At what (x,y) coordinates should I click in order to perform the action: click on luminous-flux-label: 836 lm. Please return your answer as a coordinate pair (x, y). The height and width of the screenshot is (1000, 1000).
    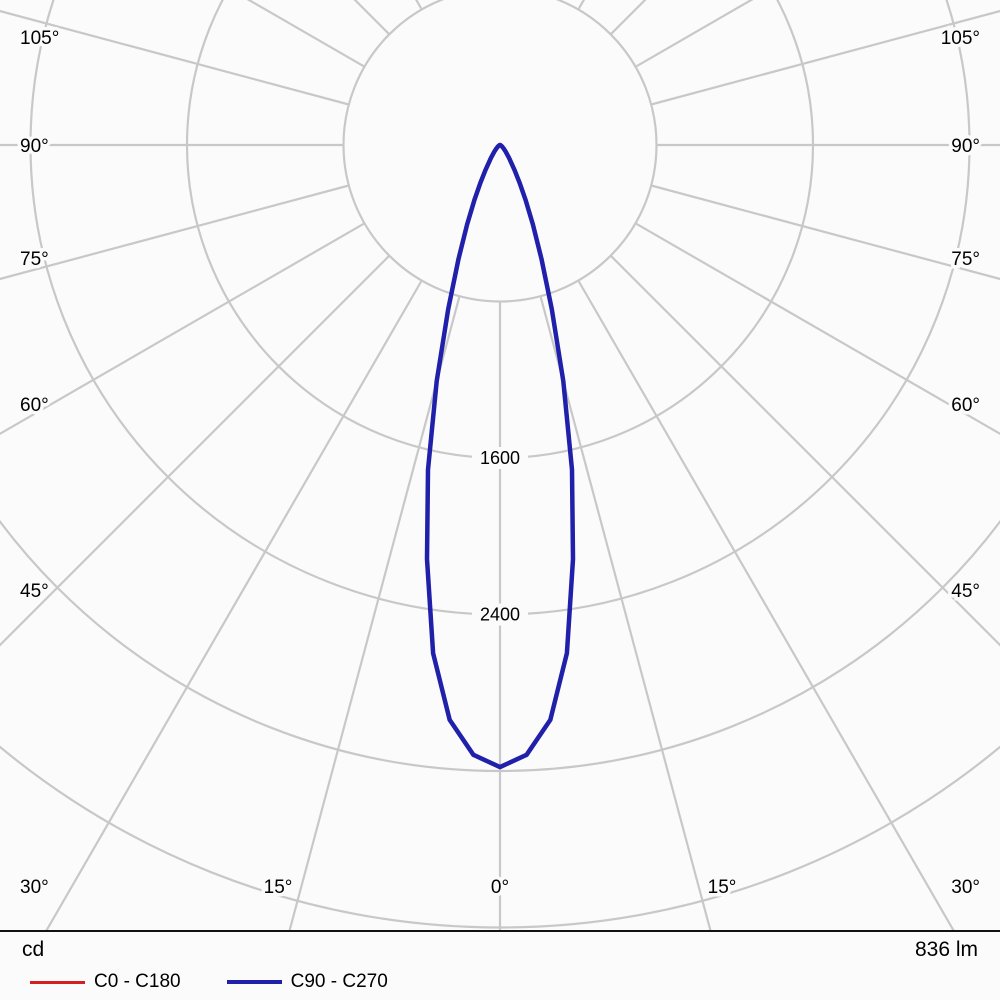
    Looking at the image, I should click on (946, 949).